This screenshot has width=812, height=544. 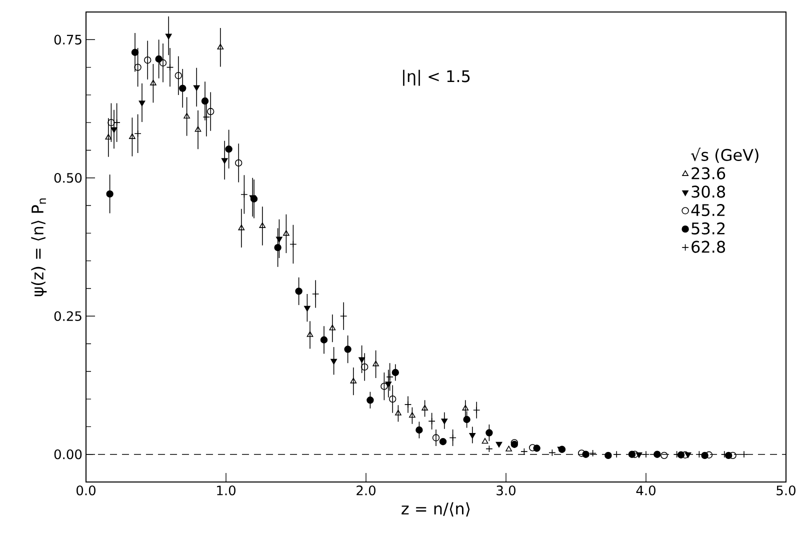 I want to click on y-tick-label: 0.25, so click(x=68, y=316).